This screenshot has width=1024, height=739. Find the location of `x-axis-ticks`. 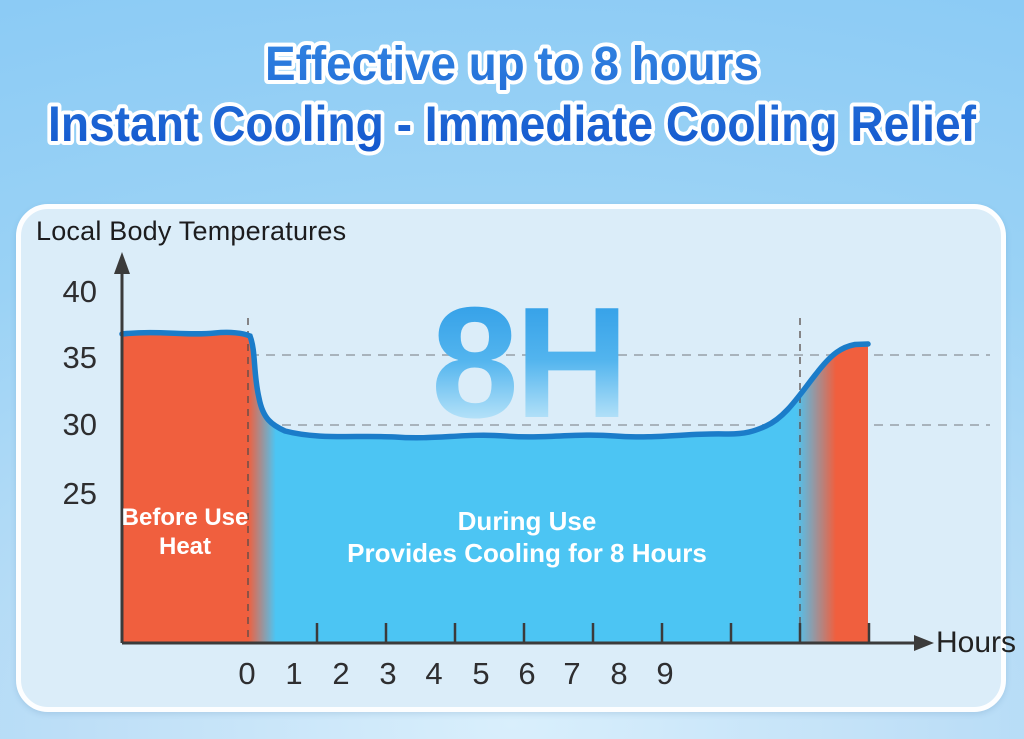

x-axis-ticks is located at coordinates (593, 633).